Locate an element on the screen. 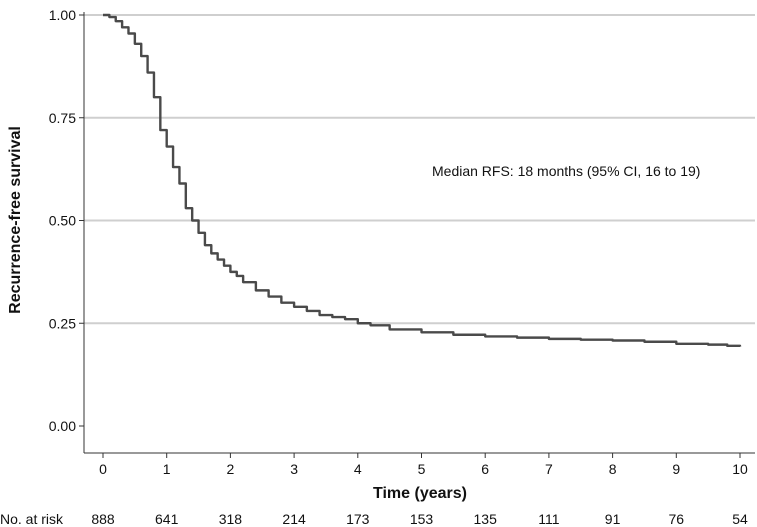  y-tick-label: 0.75 is located at coordinates (62, 118).